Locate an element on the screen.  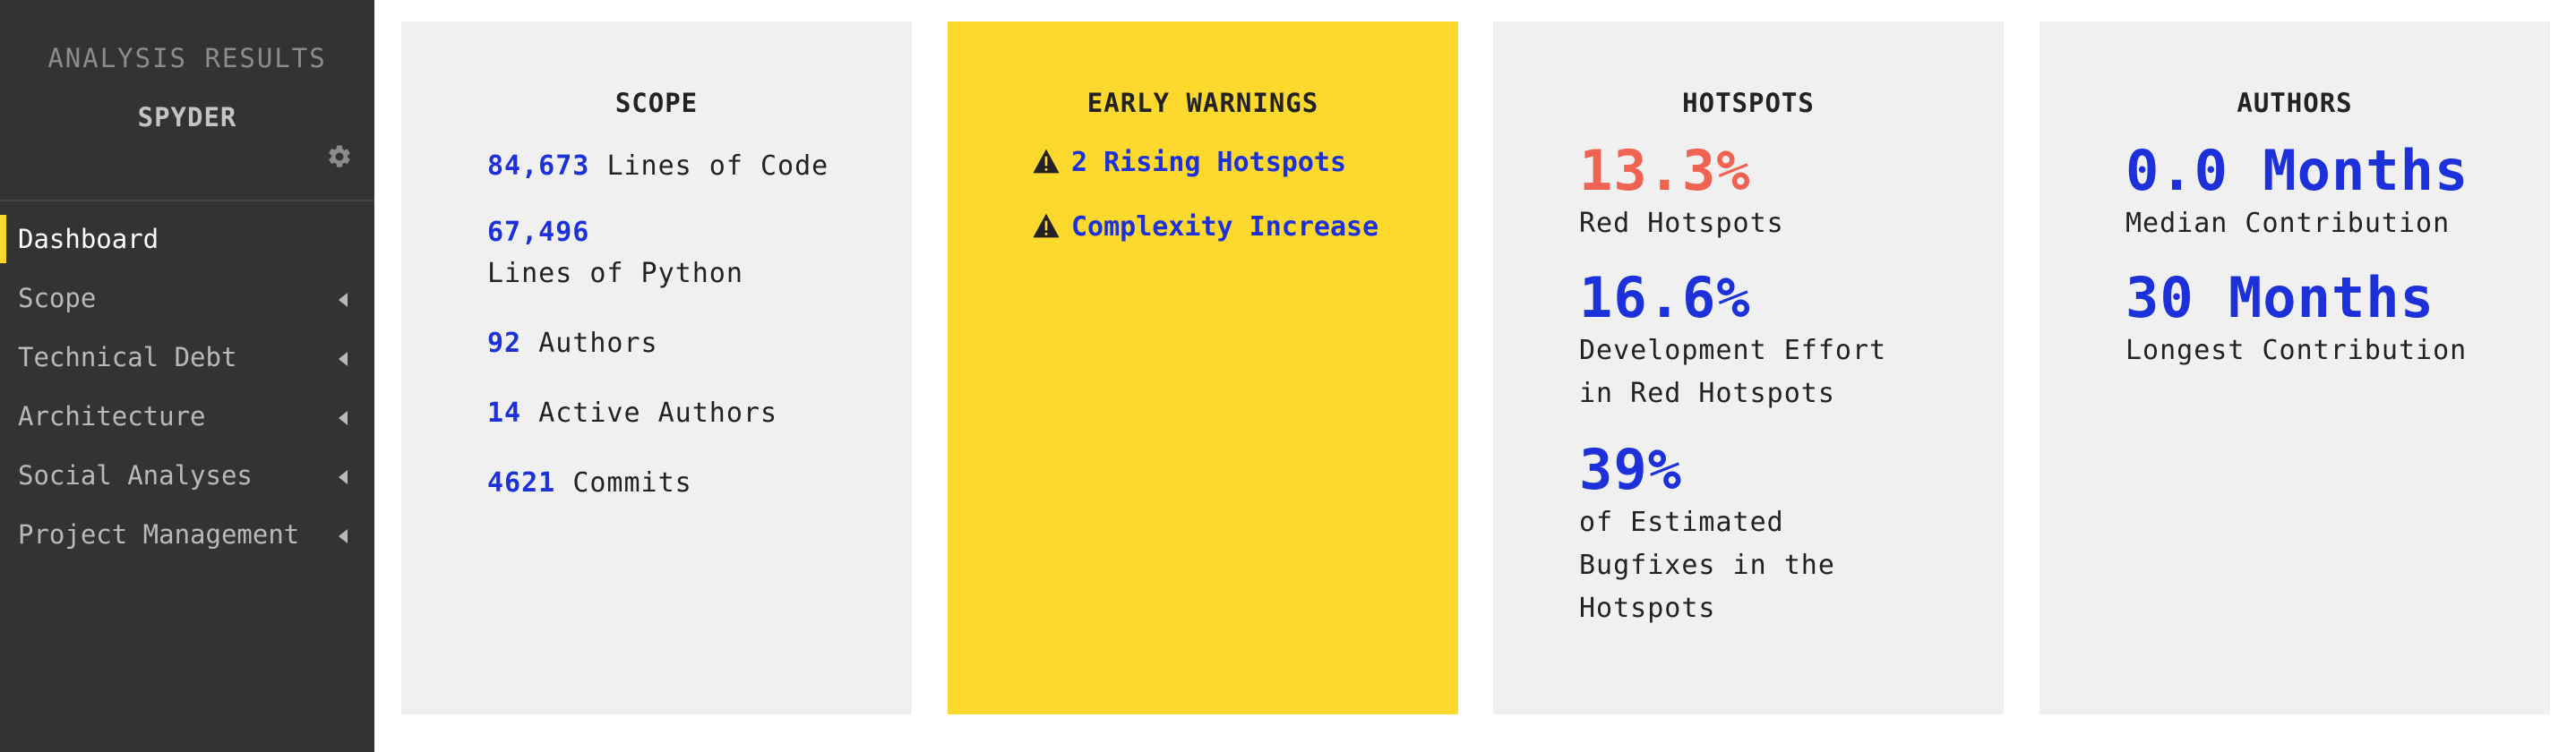
median-contribution-label: Median Contribution is located at coordinates (2288, 223).